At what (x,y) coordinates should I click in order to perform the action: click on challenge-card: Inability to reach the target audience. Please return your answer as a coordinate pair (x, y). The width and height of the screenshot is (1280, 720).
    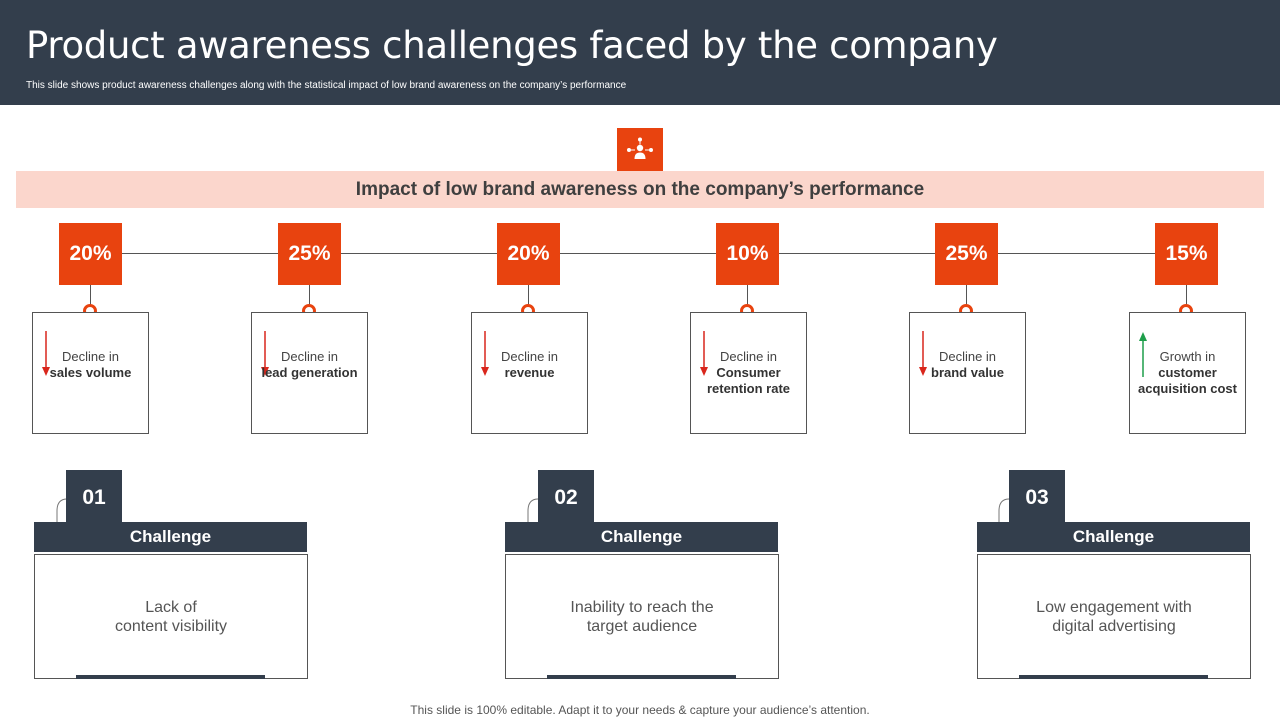
    Looking at the image, I should click on (642, 616).